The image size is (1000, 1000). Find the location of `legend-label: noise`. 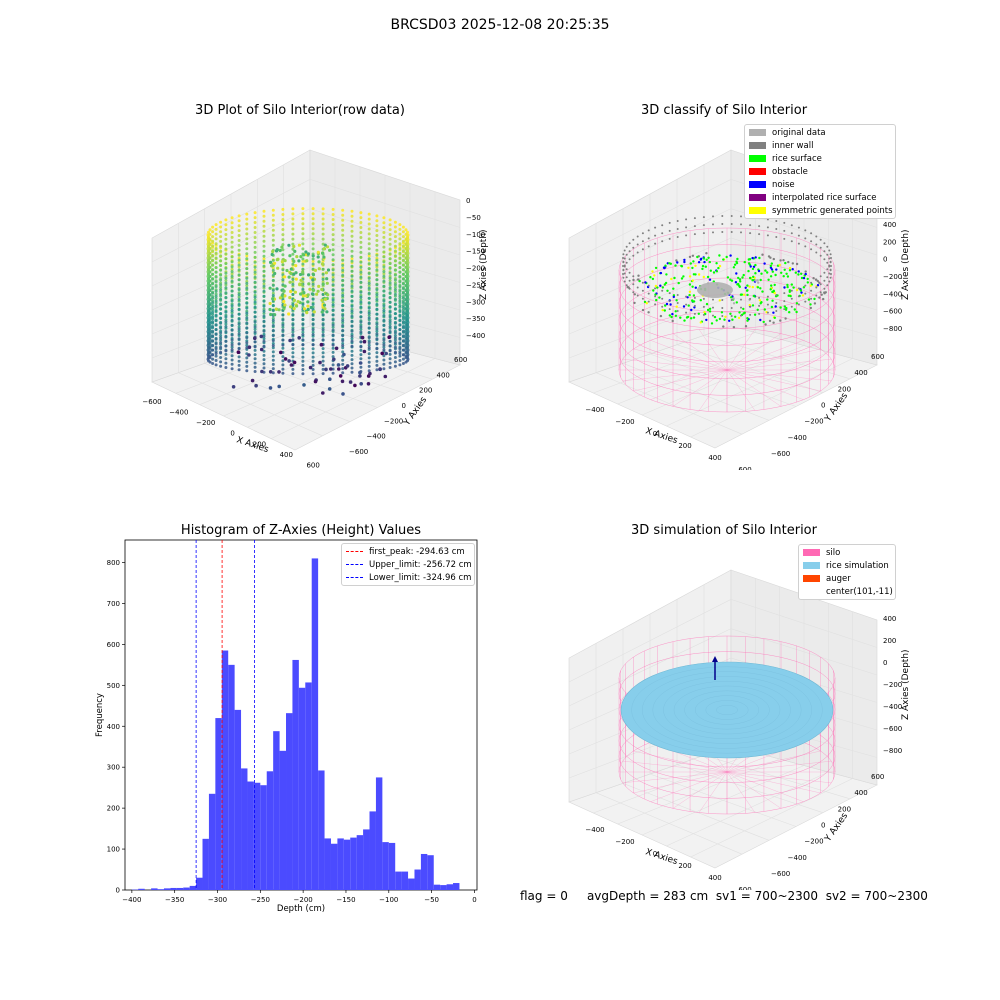

legend-label: noise is located at coordinates (783, 184).